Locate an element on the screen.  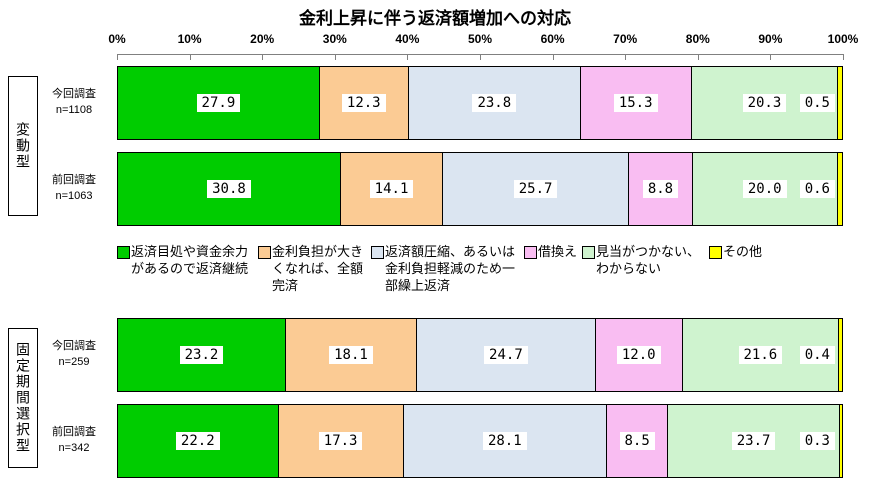
bar-segment: 28.1 is located at coordinates (505, 441).